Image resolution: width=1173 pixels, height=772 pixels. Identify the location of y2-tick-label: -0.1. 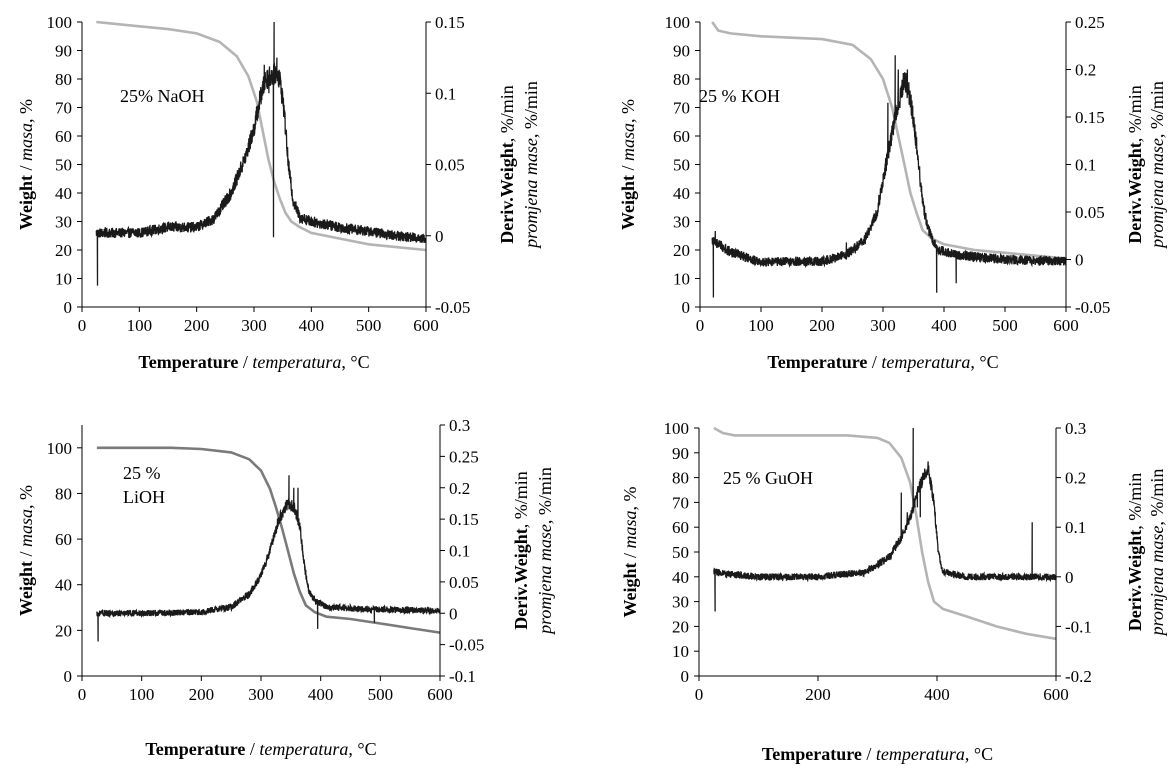
(1078, 626).